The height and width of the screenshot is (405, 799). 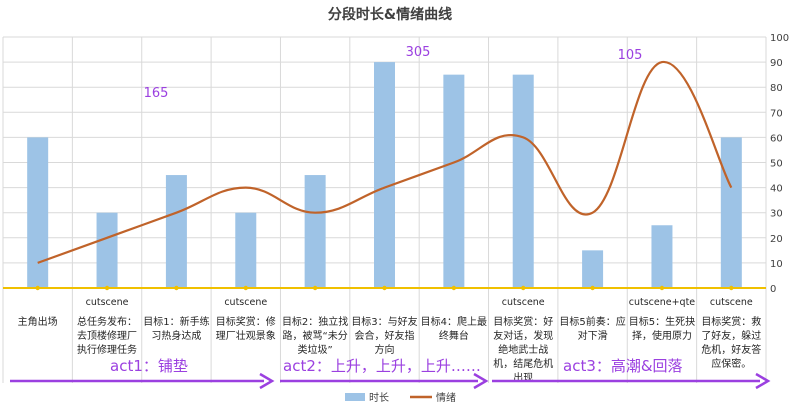 I want to click on category-label-line: 路，被骂“未分, so click(x=315, y=335).